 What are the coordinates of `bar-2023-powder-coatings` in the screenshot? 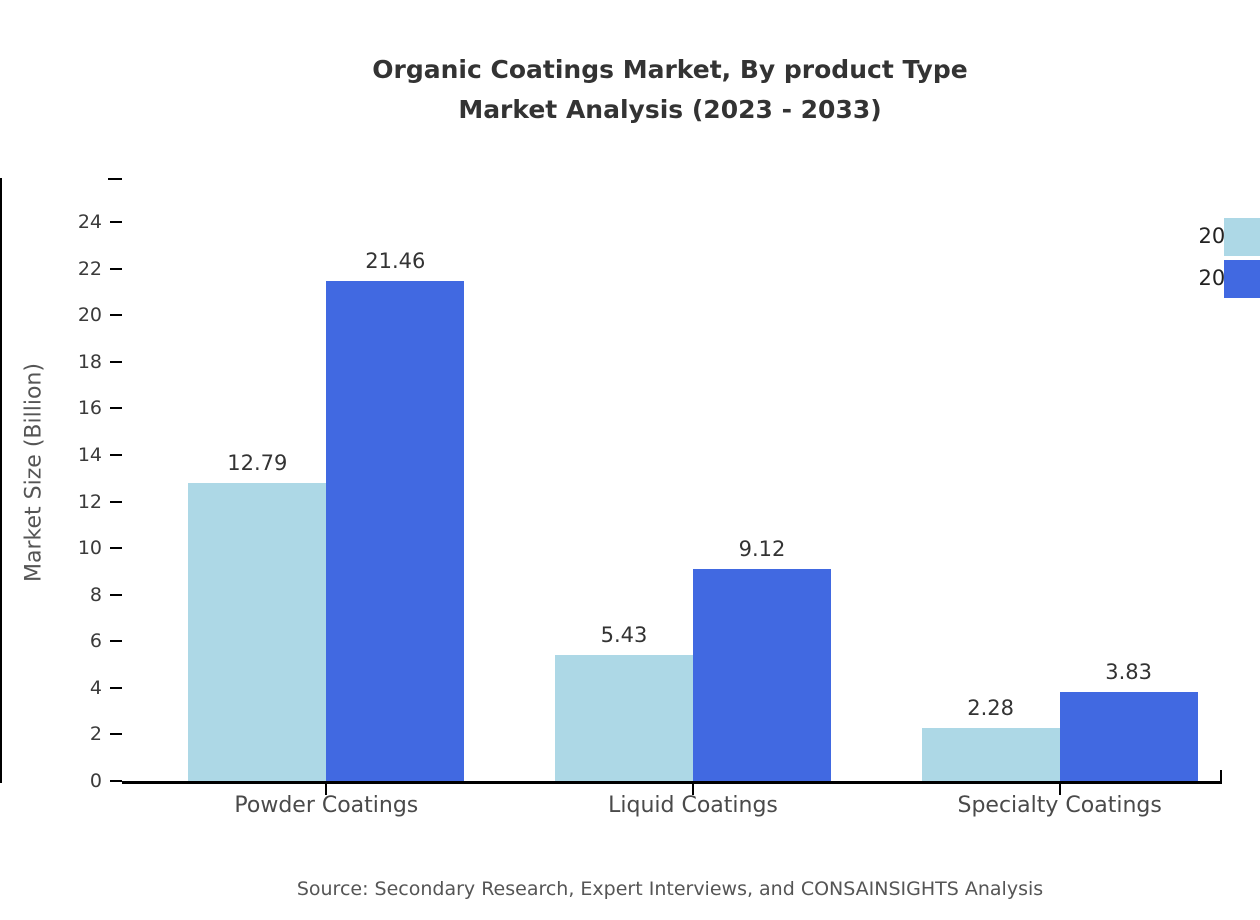 It's located at (257, 632).